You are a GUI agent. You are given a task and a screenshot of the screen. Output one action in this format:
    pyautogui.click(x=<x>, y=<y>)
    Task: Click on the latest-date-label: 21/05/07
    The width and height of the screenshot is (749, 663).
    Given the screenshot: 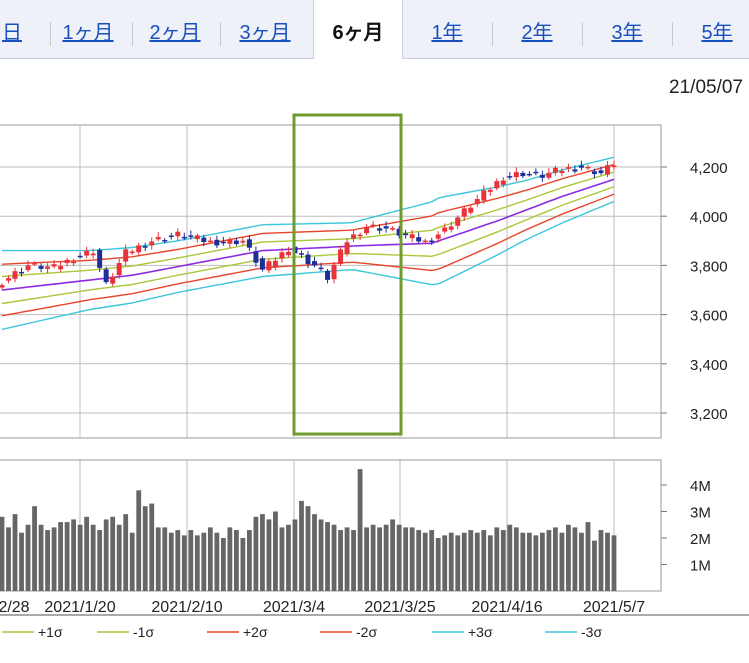 What is the action you would take?
    pyautogui.click(x=706, y=87)
    